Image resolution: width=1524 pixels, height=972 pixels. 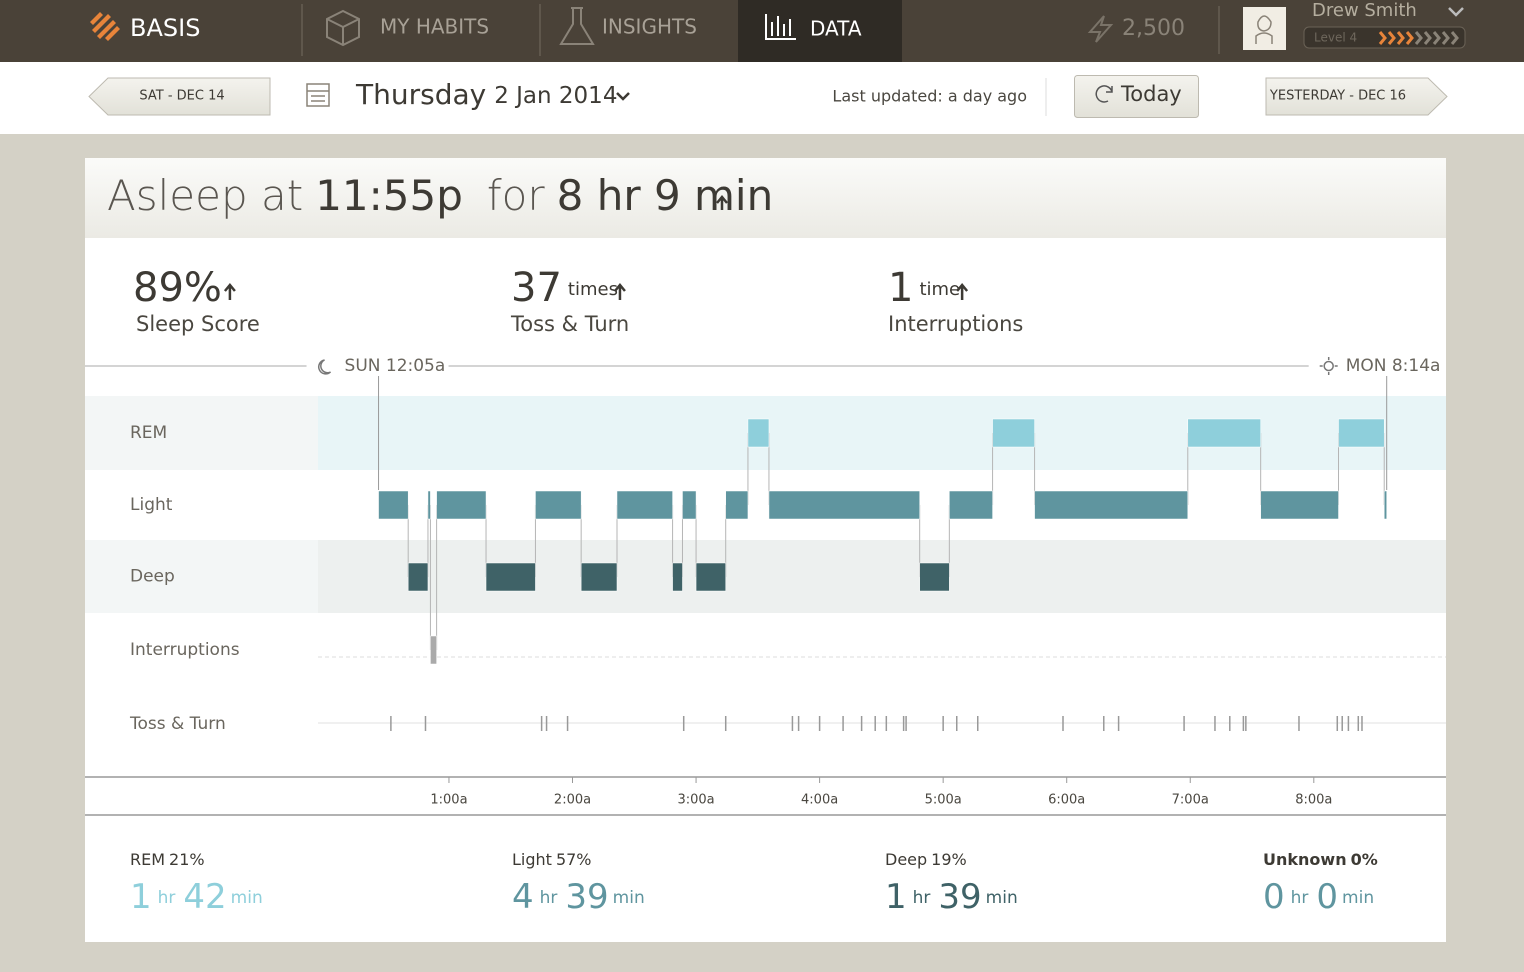 I want to click on x-tick-label: 7:00a, so click(x=1190, y=800).